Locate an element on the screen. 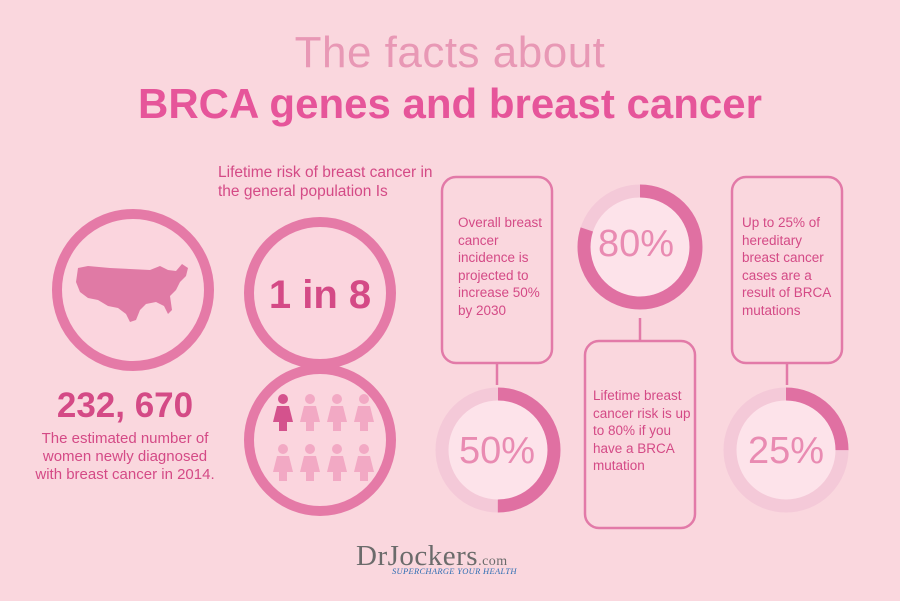  brand-tagline: SUPERCHARGE YOUR HEALTH is located at coordinates (454, 571).